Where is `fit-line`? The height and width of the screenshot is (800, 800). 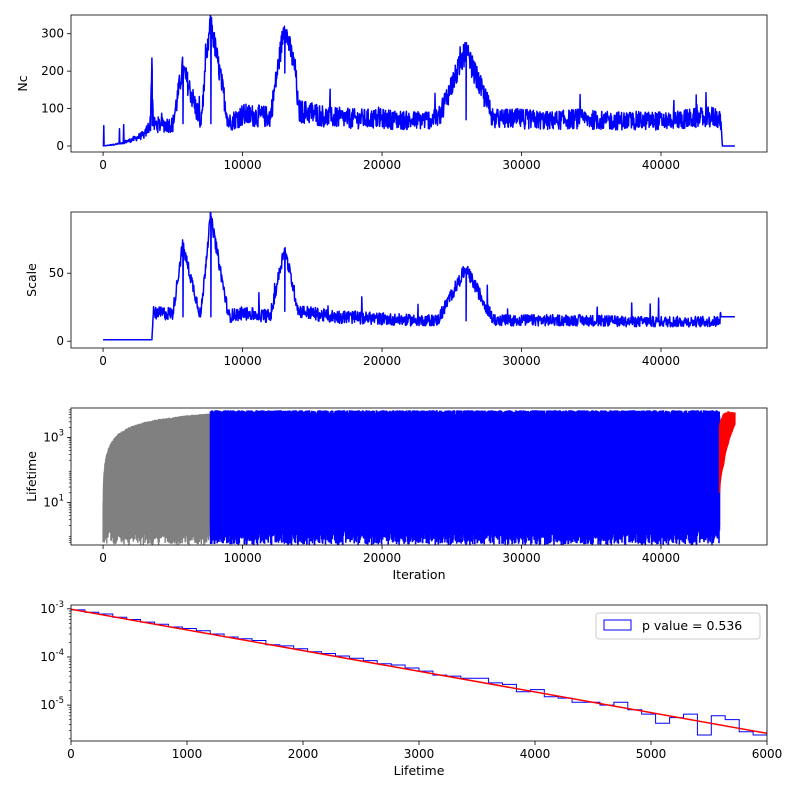 fit-line is located at coordinates (419, 671).